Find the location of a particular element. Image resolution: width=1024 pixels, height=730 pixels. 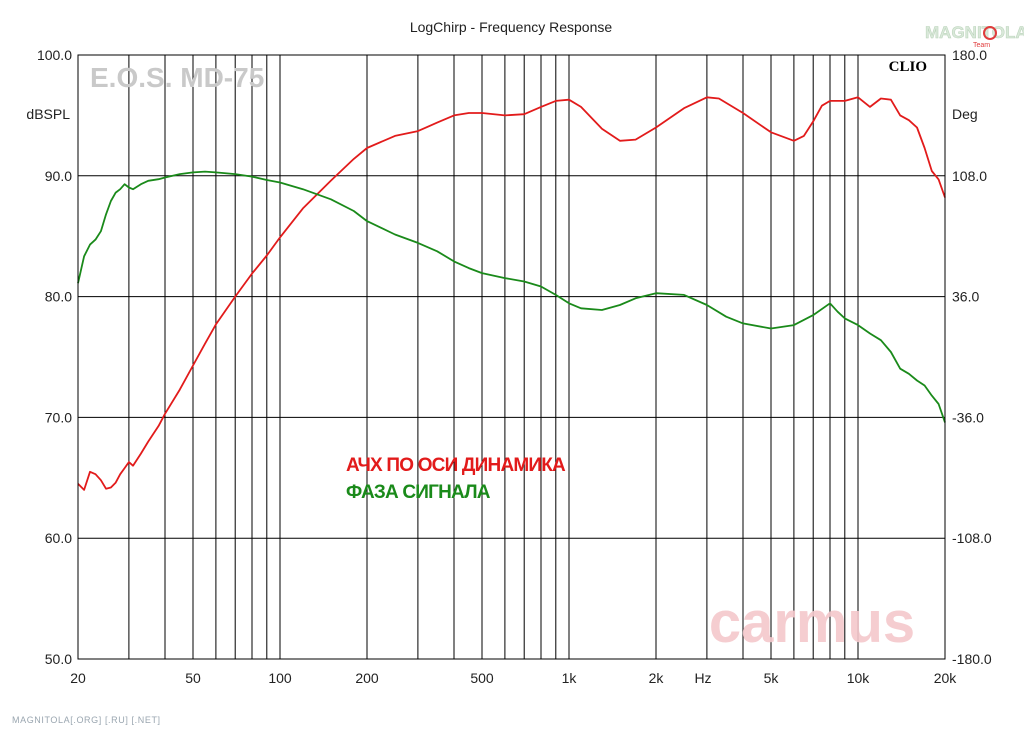

footer-watermark: MAGNITOLA[.ORG] [.RU] [.NET] is located at coordinates (86, 720).